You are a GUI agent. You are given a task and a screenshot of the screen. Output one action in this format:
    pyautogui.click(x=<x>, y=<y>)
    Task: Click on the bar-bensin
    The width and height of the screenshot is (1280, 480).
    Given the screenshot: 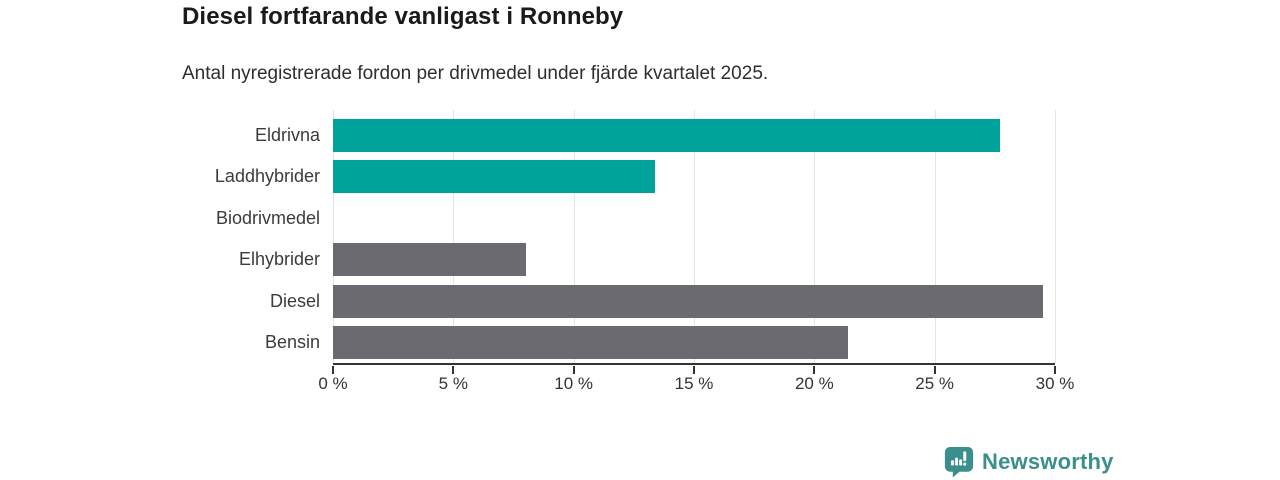 What is the action you would take?
    pyautogui.click(x=591, y=342)
    